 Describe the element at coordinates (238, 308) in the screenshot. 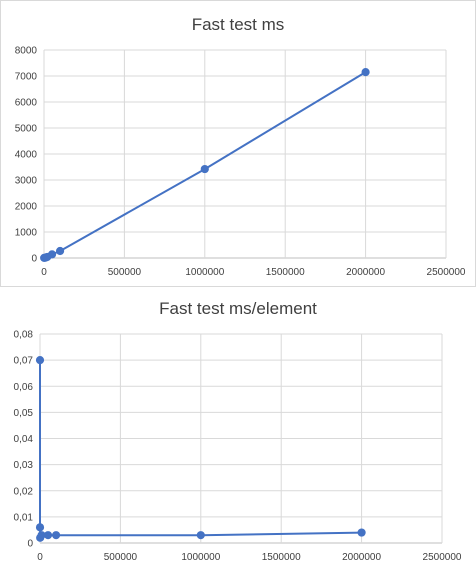

I see `chart-title: Fast test ms/element` at that location.